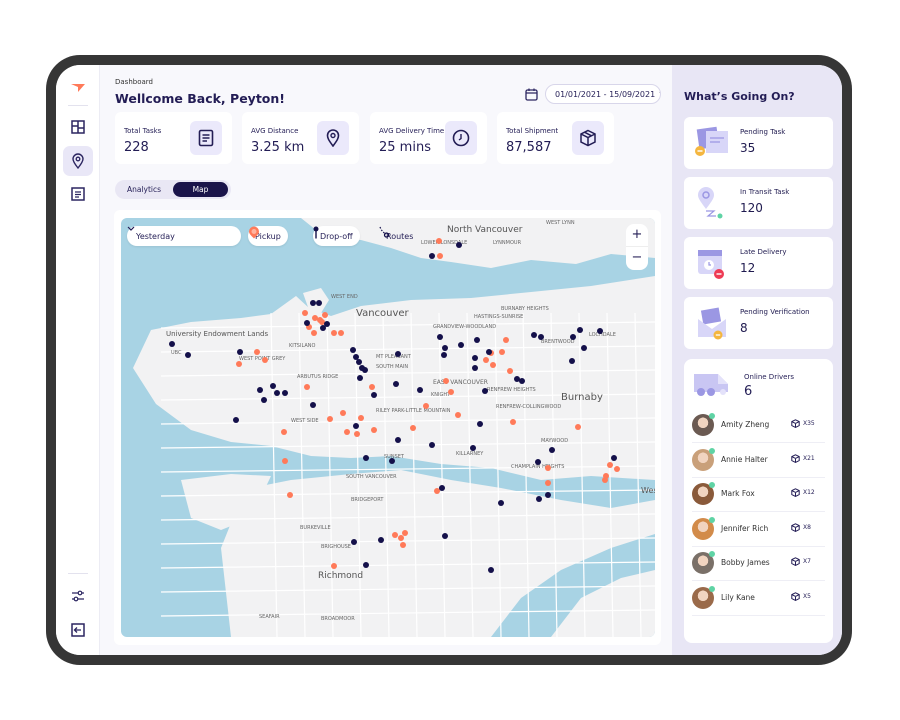 This screenshot has height=720, width=900. What do you see at coordinates (758, 495) in the screenshot?
I see `driver-row: Mark Fox X12` at bounding box center [758, 495].